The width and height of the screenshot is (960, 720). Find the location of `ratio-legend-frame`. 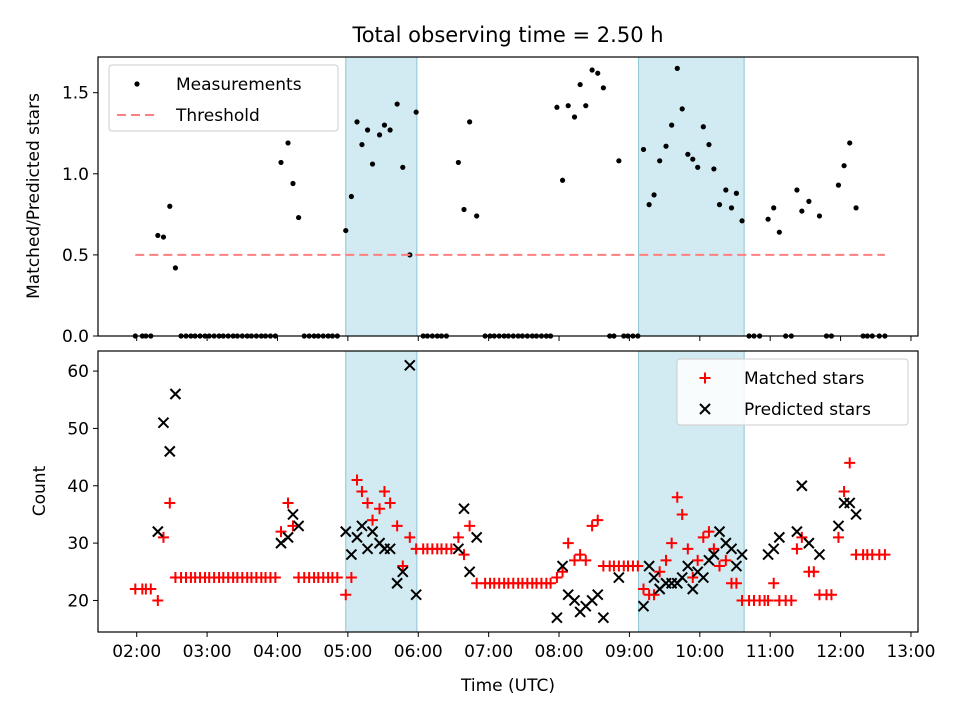

ratio-legend-frame is located at coordinates (223, 98).